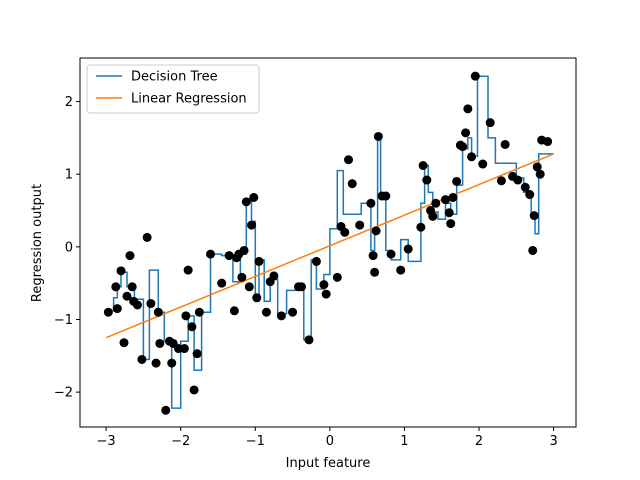 Image resolution: width=640 pixels, height=480 pixels. Describe the element at coordinates (404, 441) in the screenshot. I see `x-tick-label: 1` at that location.